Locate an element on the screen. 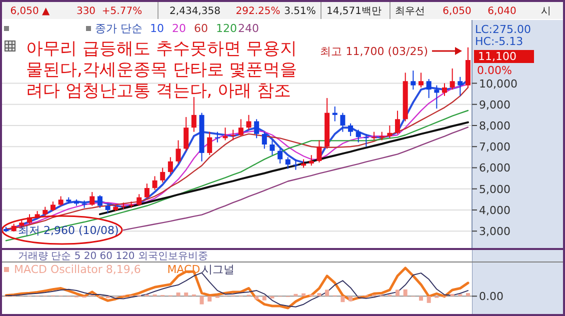 The height and width of the screenshot is (316, 565). text: 60 is located at coordinates (201, 28).